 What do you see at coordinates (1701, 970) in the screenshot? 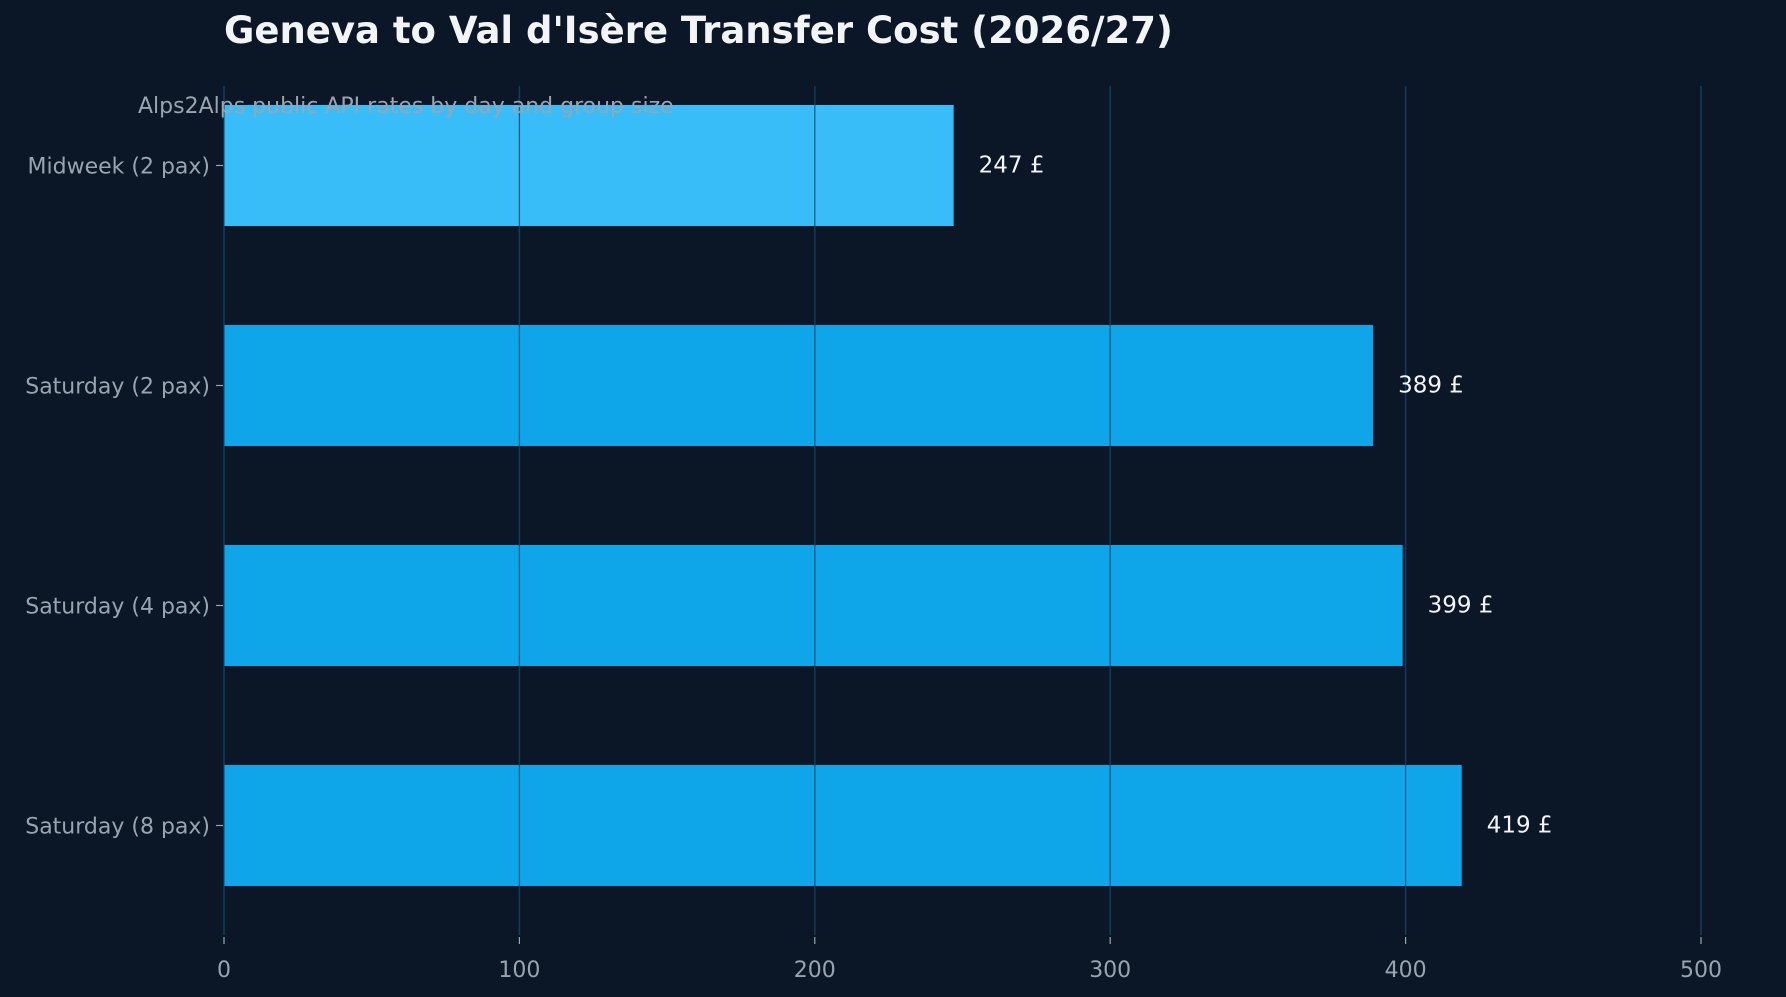
I see `x-tick-label: 500` at bounding box center [1701, 970].